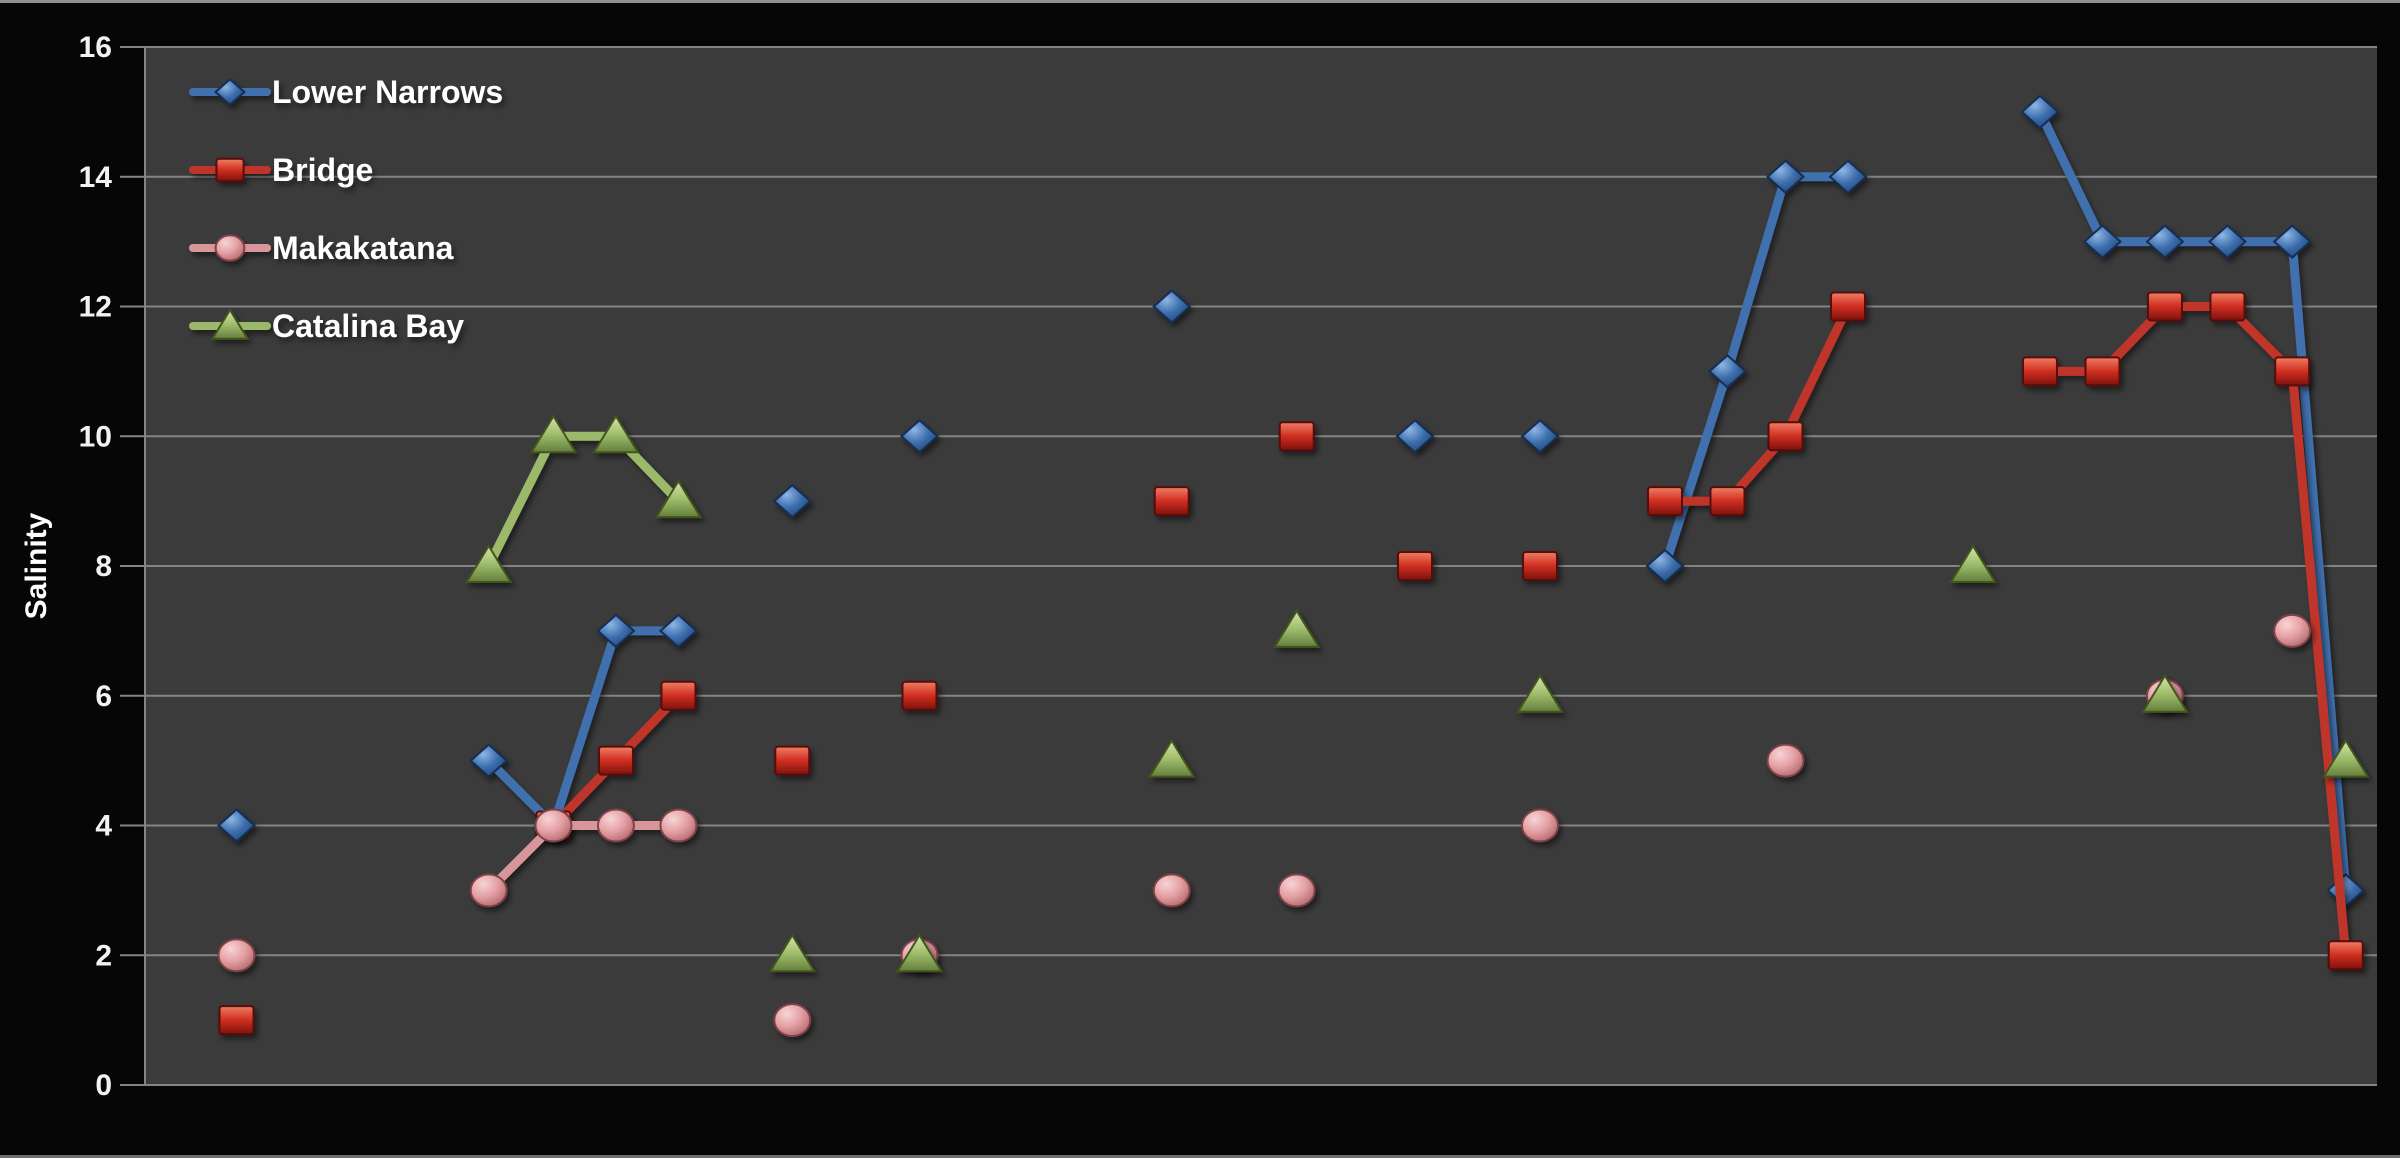 This screenshot has height=1158, width=2400. Describe the element at coordinates (96, 177) in the screenshot. I see `y-tick-label: 14` at that location.